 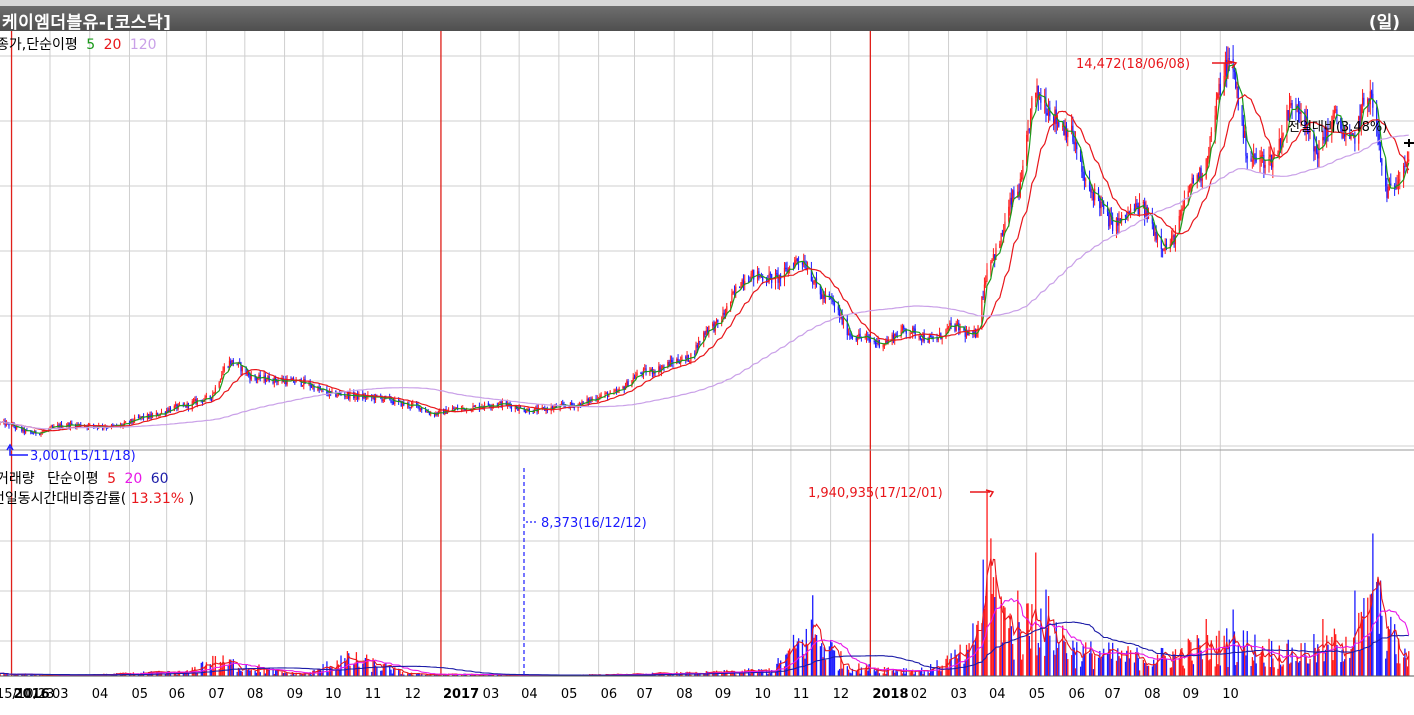 What do you see at coordinates (997, 694) in the screenshot?
I see `x-tick-label: 04` at bounding box center [997, 694].